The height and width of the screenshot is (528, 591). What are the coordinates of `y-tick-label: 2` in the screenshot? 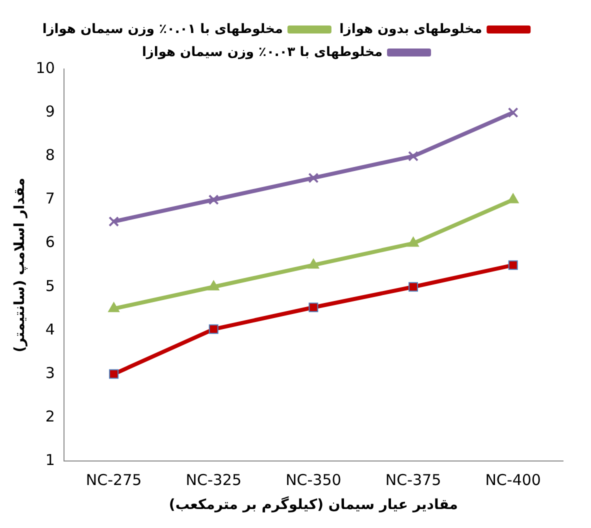 It's located at (50, 417).